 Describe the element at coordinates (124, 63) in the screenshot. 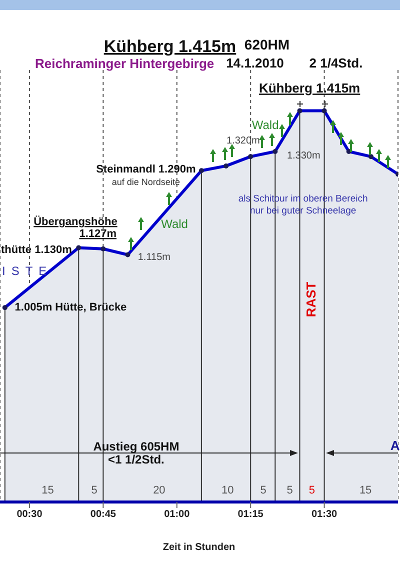

I see `chart-subtitle: Reichraminger Hintergebirge` at that location.